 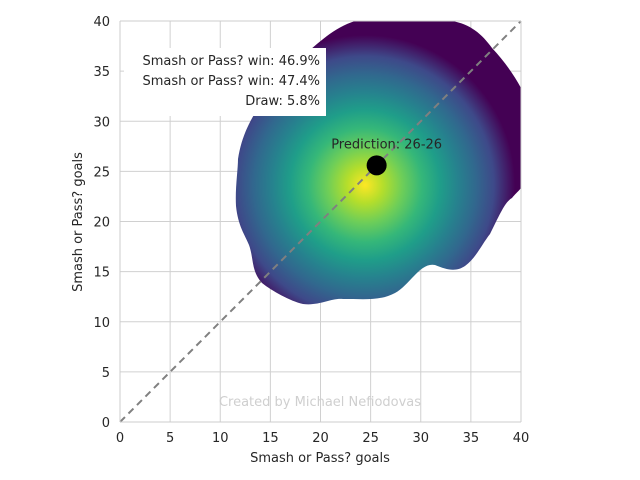 What do you see at coordinates (270, 438) in the screenshot?
I see `x-tick-label: 15` at bounding box center [270, 438].